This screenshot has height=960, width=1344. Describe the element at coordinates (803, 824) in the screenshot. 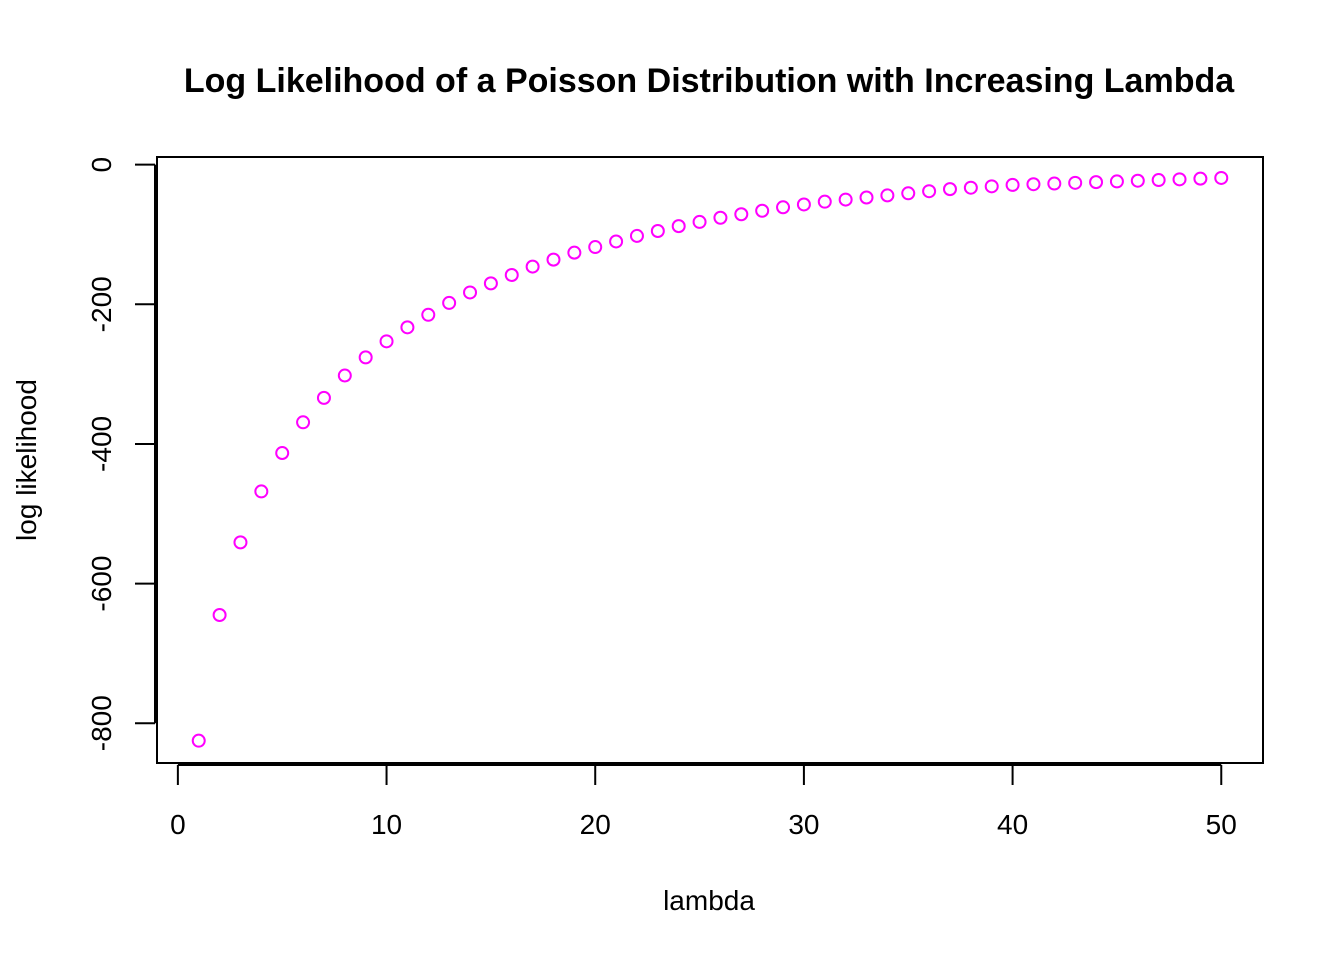

I see `x-tick-label: 30` at that location.